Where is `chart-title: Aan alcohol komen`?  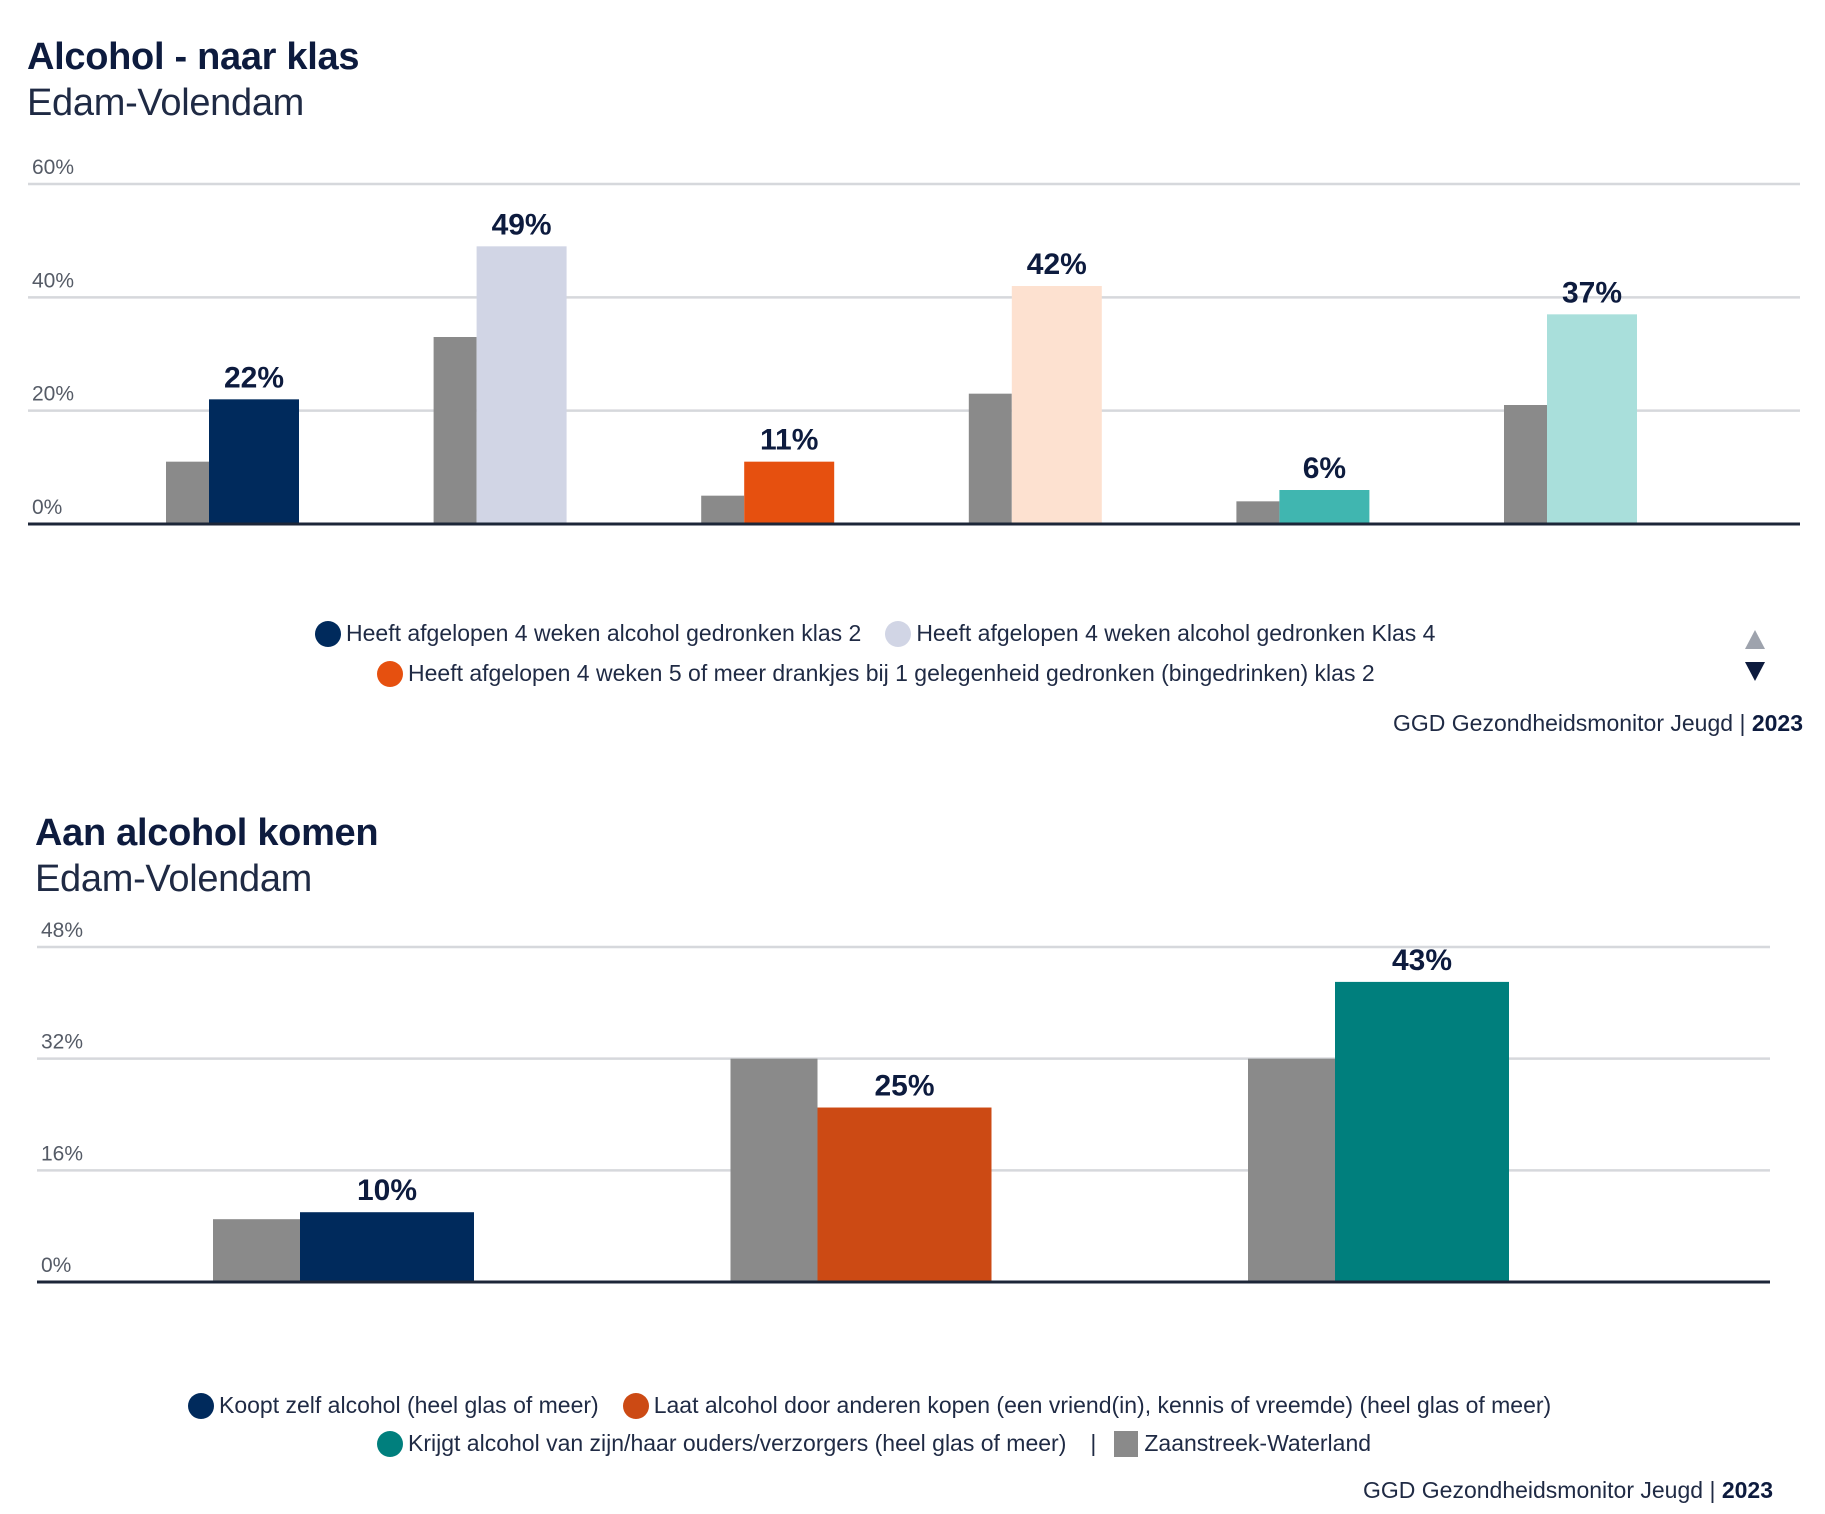
chart-title: Aan alcohol komen is located at coordinates (207, 833).